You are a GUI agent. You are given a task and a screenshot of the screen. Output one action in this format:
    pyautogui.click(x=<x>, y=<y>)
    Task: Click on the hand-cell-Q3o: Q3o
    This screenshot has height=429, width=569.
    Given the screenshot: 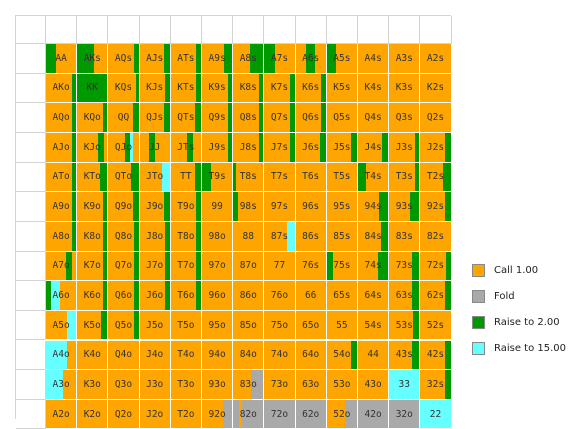 What is the action you would take?
    pyautogui.click(x=124, y=385)
    